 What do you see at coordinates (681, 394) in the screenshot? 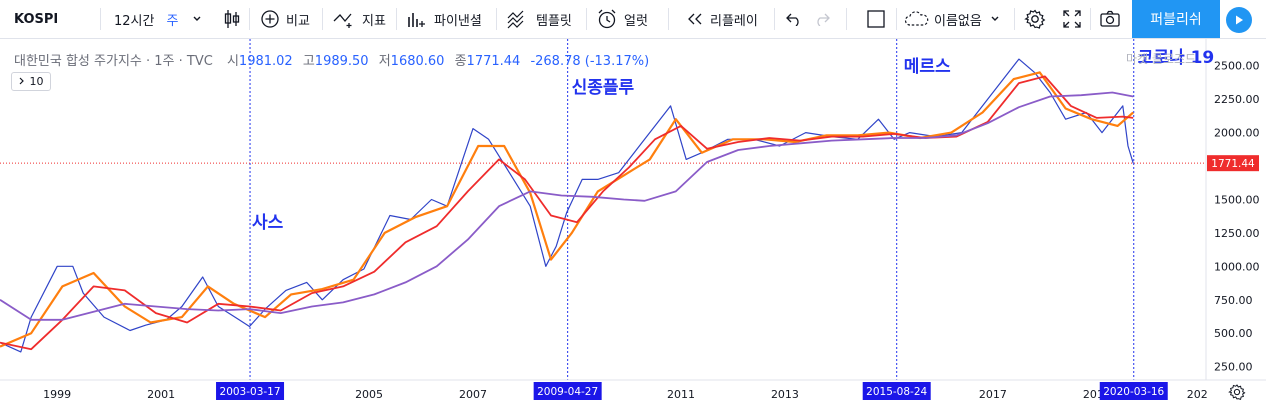
I see `x-tick-label: 2011` at bounding box center [681, 394].